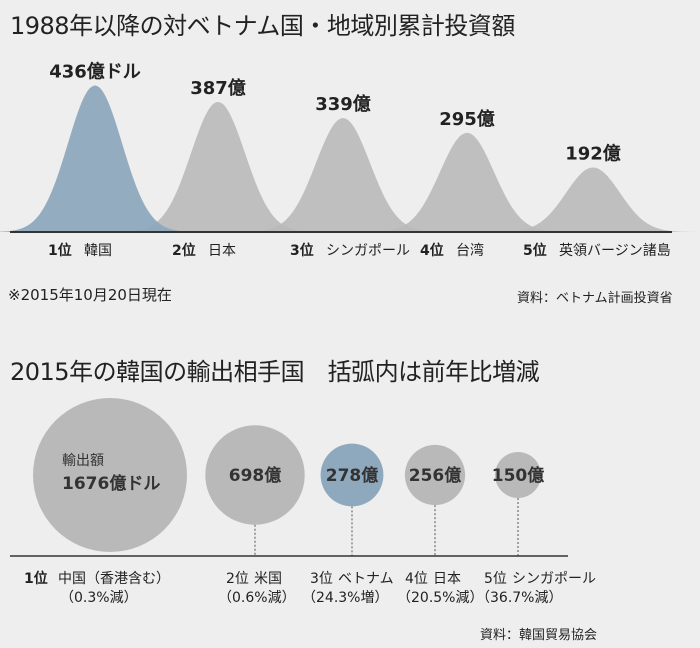 The image size is (700, 648). Describe the element at coordinates (275, 372) in the screenshot. I see `chart2-title: 2015年の韓国の輸出相手国 括弧内は前年比増減` at that location.